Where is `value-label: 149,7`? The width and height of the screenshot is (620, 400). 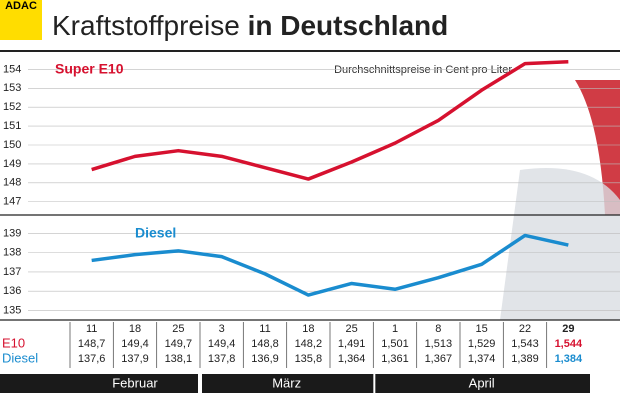
value-label: 149,7 is located at coordinates (179, 344).